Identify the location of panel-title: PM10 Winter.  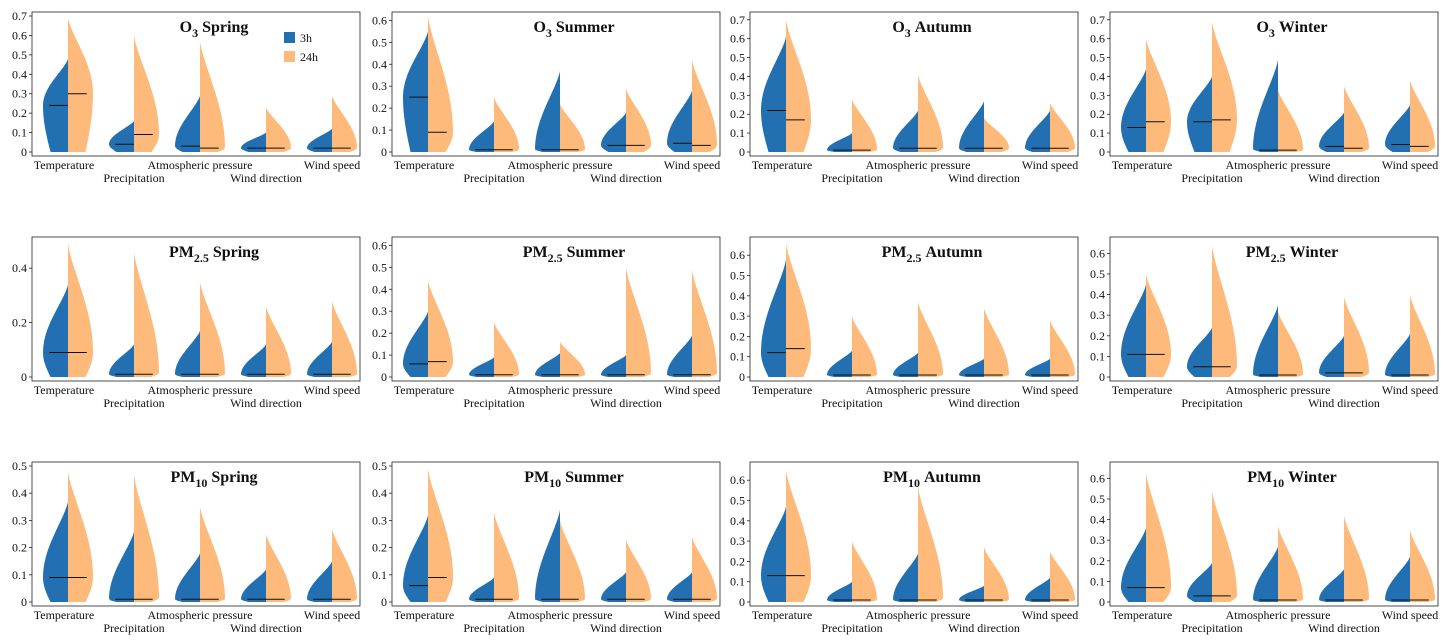
(1291, 479).